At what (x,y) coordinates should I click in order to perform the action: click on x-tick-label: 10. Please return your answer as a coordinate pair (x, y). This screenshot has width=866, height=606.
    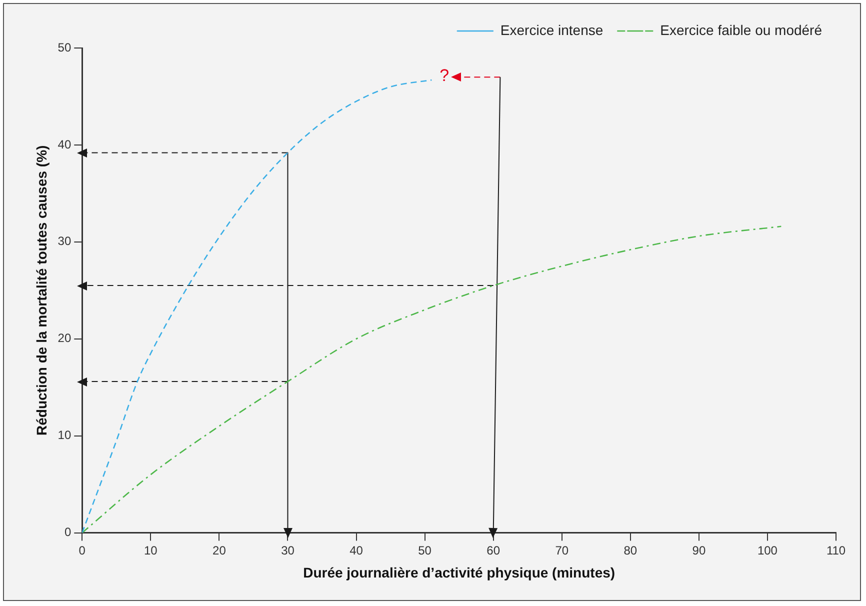
    Looking at the image, I should click on (151, 550).